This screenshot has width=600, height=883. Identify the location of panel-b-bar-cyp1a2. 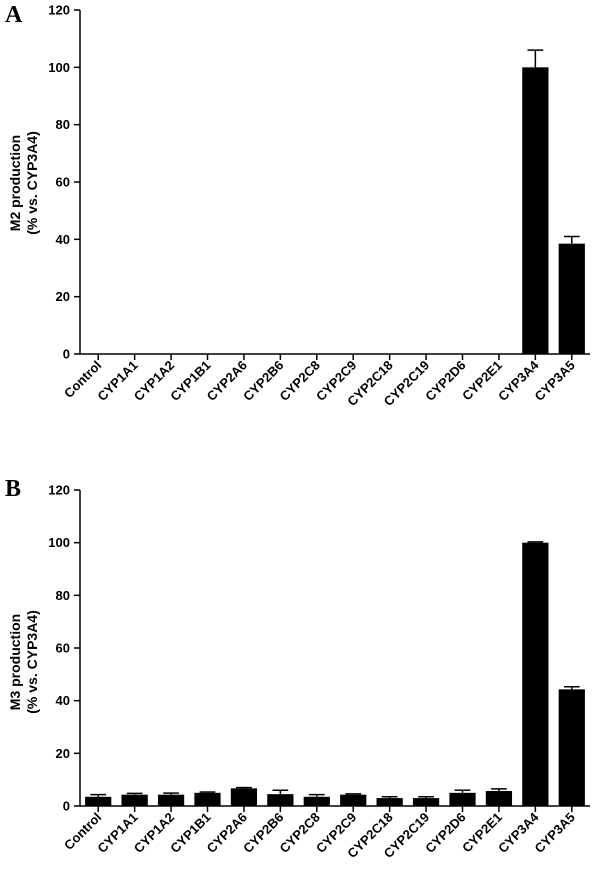
(171, 800).